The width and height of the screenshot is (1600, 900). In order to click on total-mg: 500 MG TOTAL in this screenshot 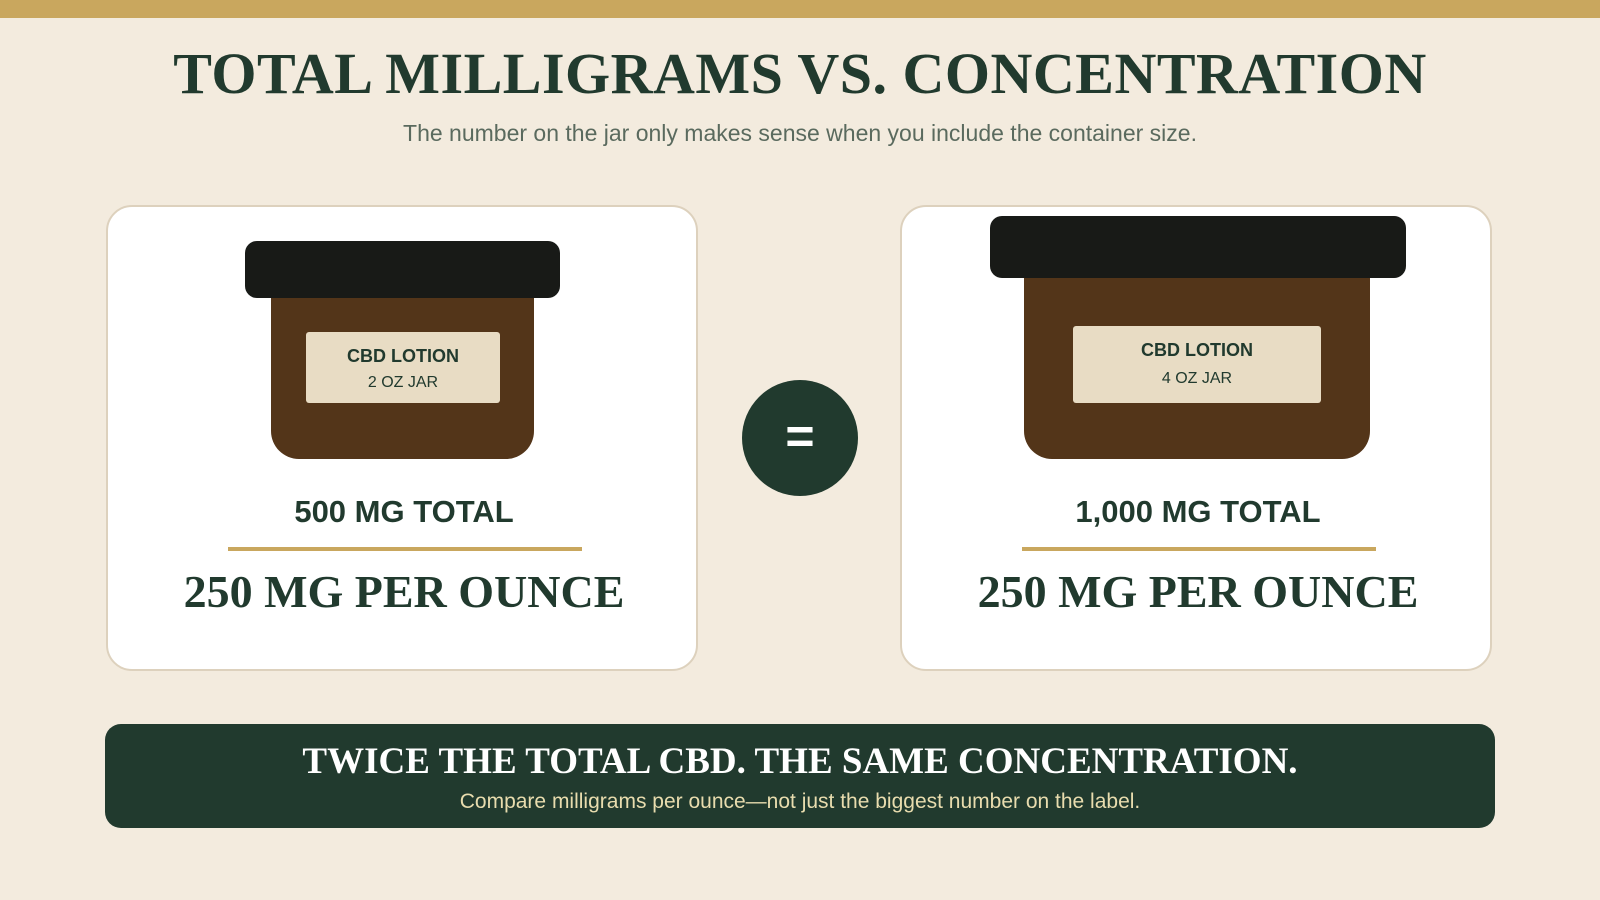, I will do `click(404, 511)`.